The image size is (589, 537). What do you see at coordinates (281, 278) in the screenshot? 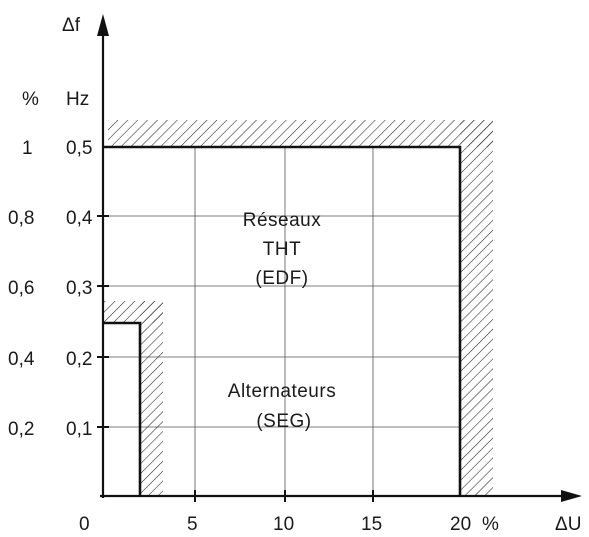
I see `reseaux-label-line3: (EDF)` at bounding box center [281, 278].